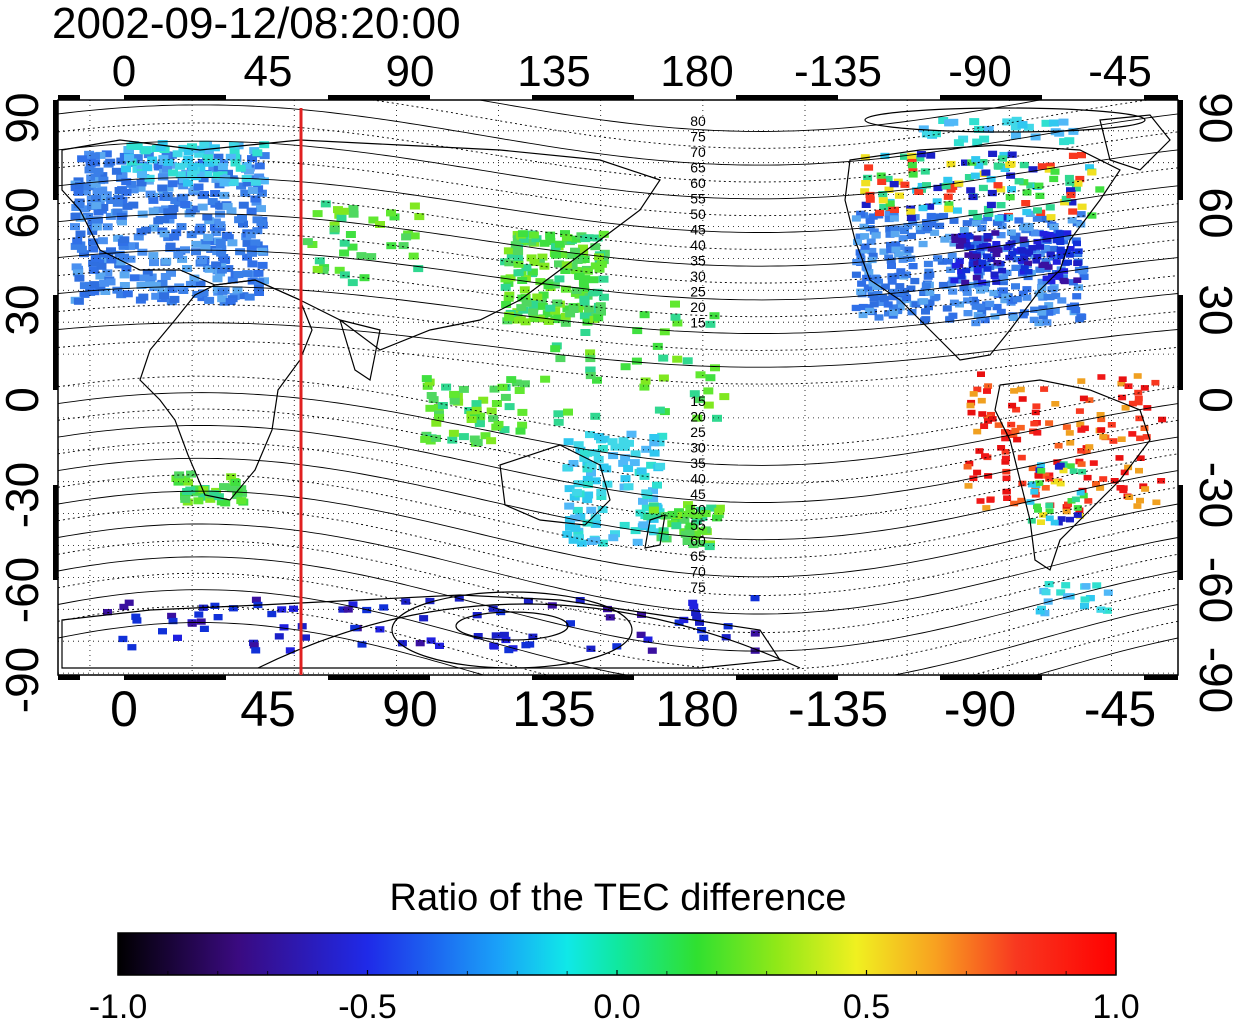 Image resolution: width=1240 pixels, height=1029 pixels. What do you see at coordinates (617, 954) in the screenshot?
I see `colorbar` at bounding box center [617, 954].